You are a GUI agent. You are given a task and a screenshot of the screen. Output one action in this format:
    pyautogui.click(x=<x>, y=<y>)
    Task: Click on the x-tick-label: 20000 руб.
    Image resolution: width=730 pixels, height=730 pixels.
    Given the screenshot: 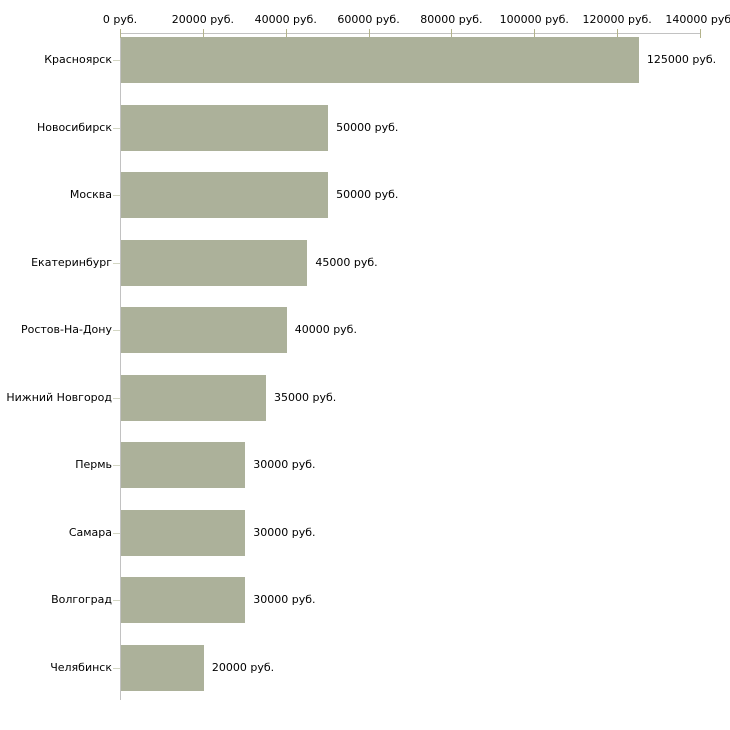 What is the action you would take?
    pyautogui.click(x=202, y=19)
    